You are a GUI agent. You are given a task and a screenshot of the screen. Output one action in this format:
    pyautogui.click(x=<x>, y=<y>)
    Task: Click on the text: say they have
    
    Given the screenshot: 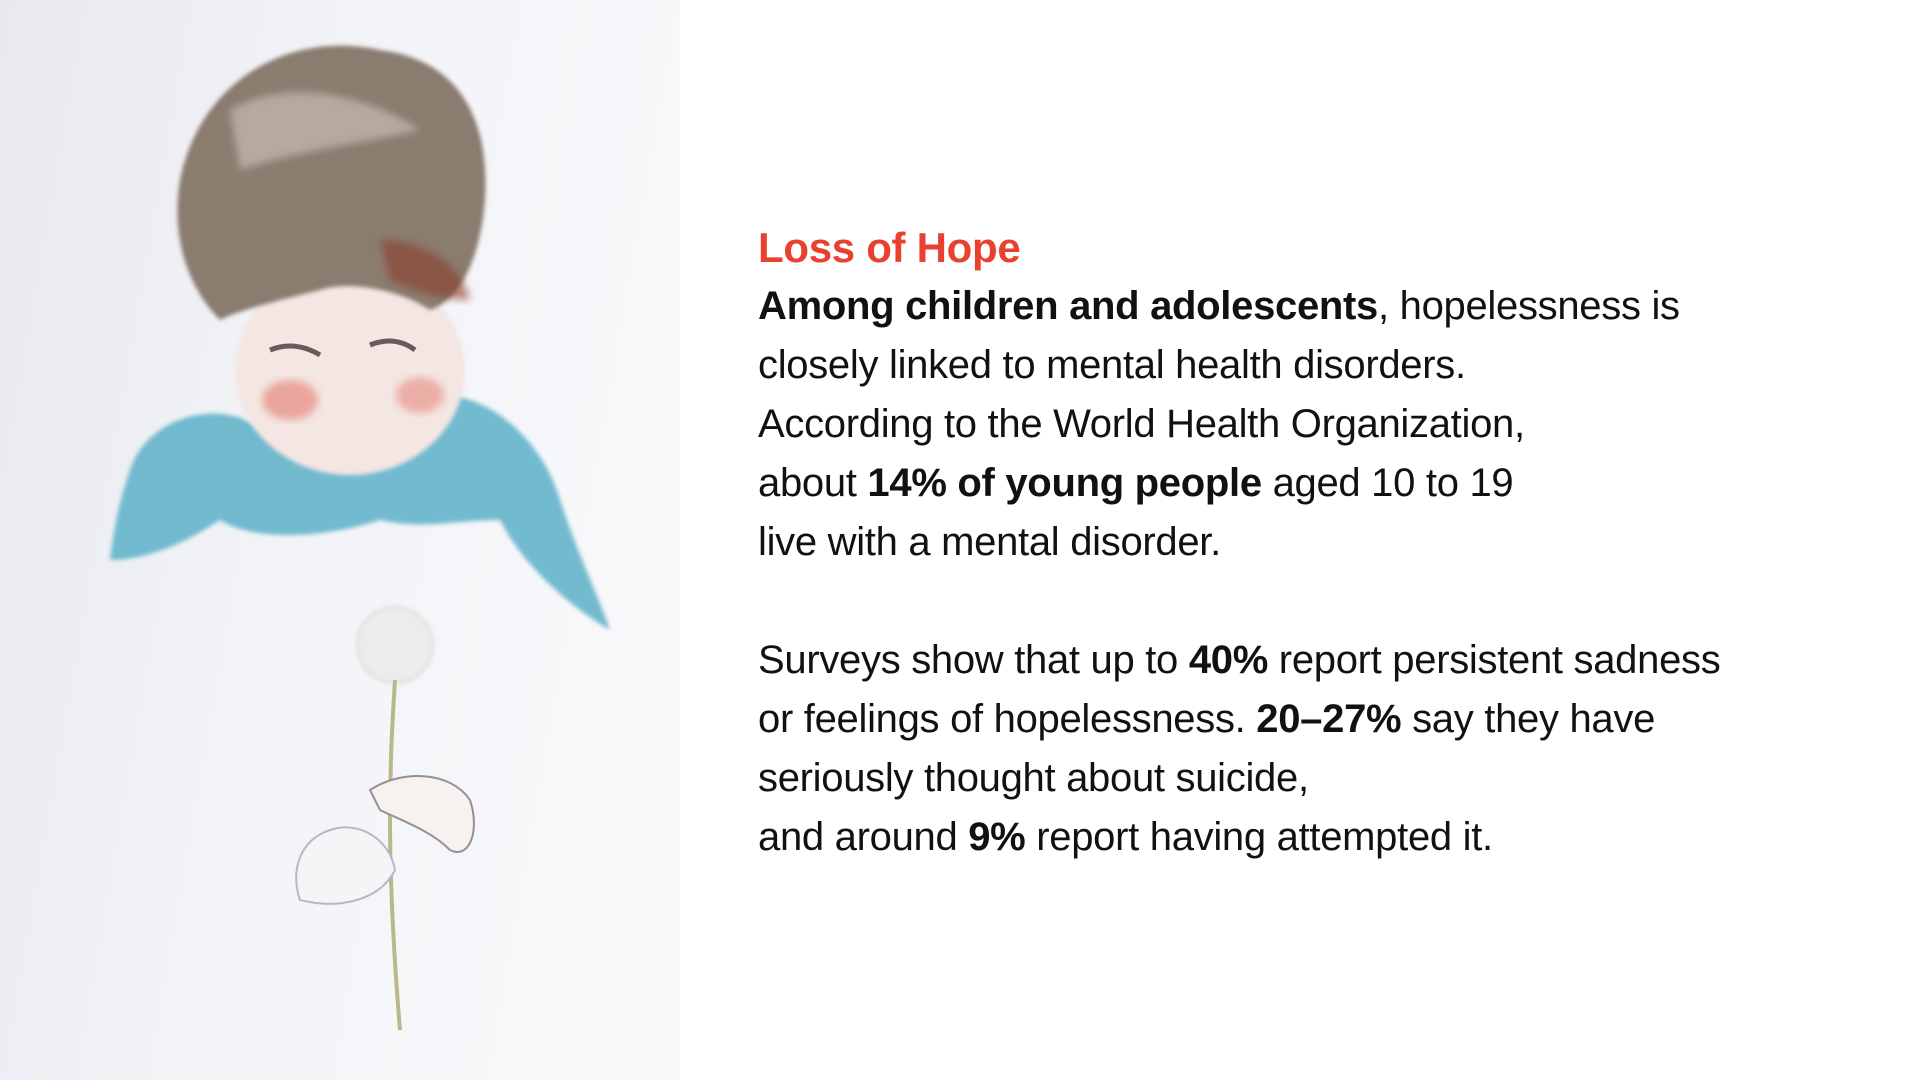 What is the action you would take?
    pyautogui.click(x=1528, y=719)
    